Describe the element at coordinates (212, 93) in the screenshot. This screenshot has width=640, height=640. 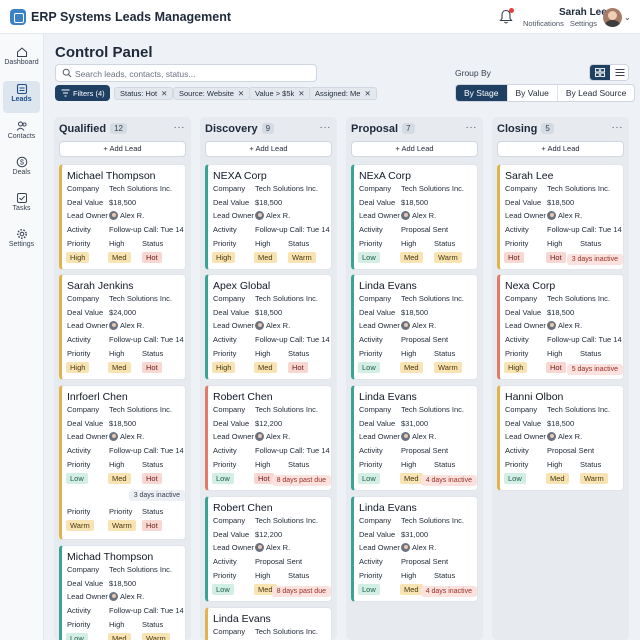
I see `filter-chip: Source: Website ✕` at that location.